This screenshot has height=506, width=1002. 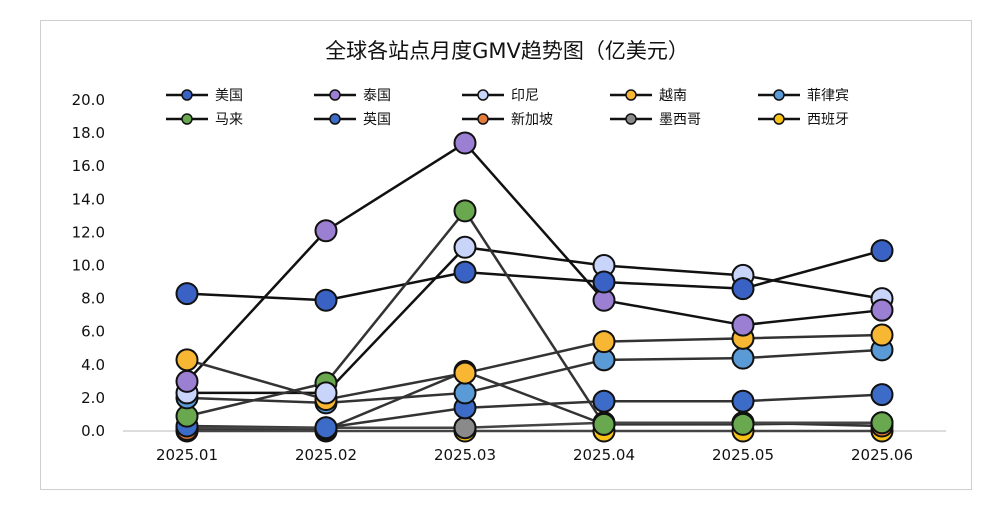 I want to click on legend-item: 英国, so click(x=352, y=119).